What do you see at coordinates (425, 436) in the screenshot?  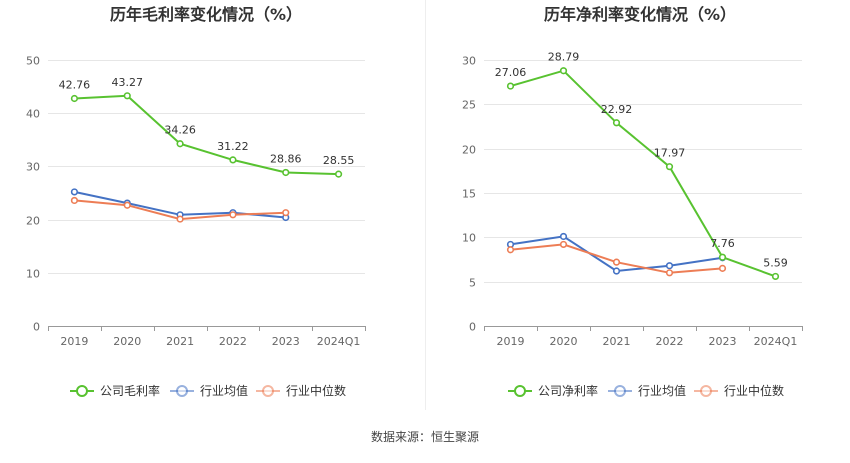 I see `data-source: 数据来源：恒生聚源` at bounding box center [425, 436].